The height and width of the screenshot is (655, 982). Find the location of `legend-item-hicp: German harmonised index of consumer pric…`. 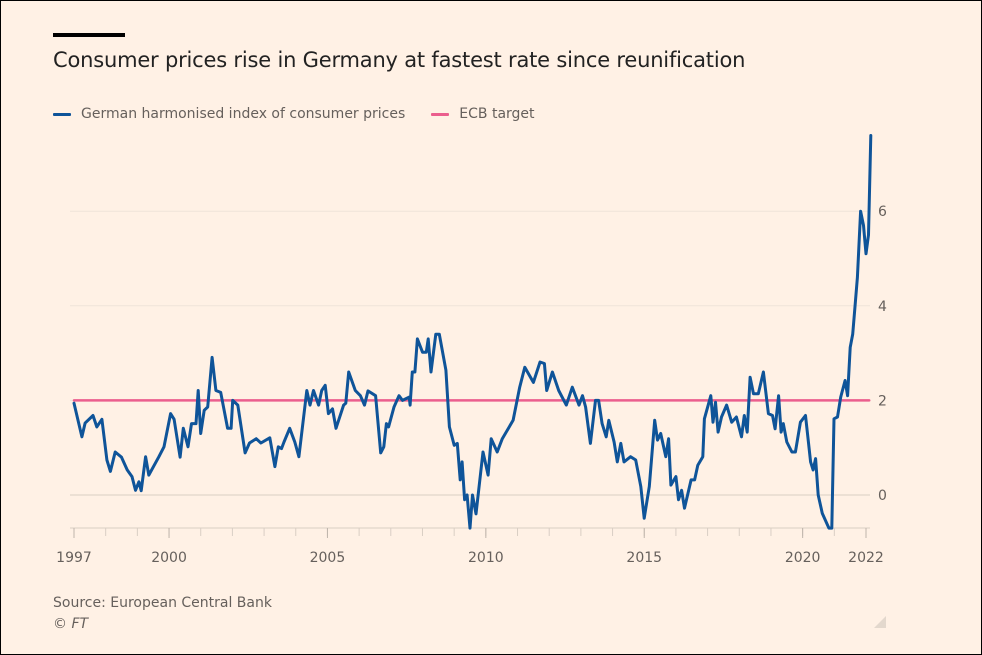

legend-item-hicp: German harmonised index of consumer pric… is located at coordinates (229, 114).